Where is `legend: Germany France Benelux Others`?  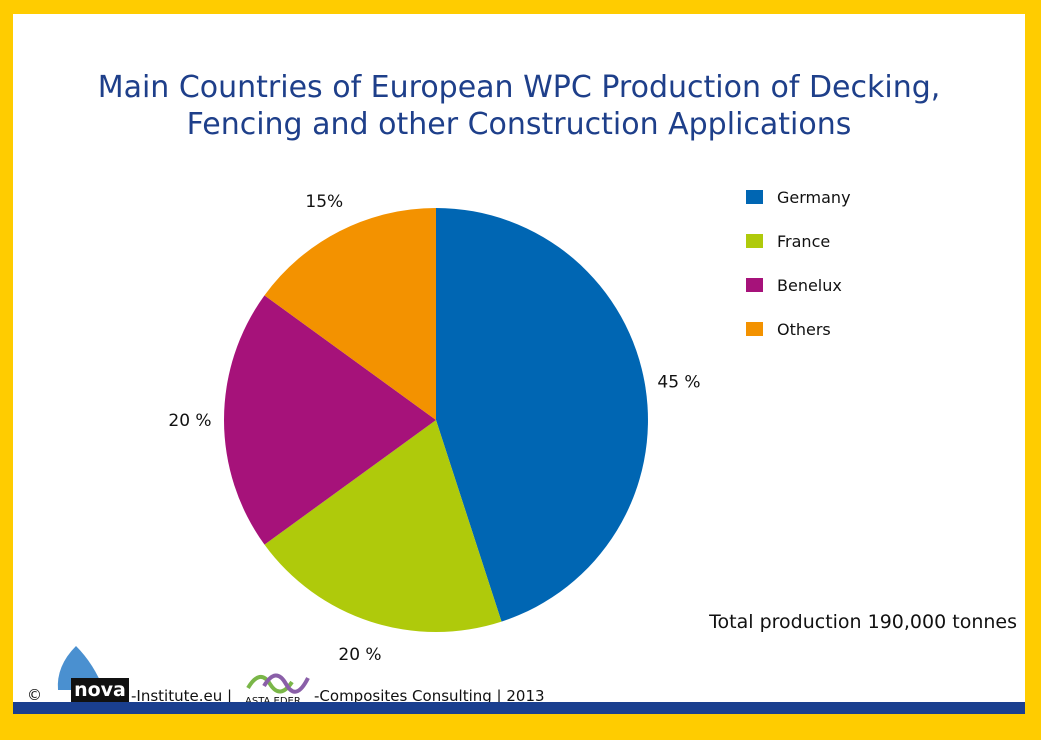 legend: Germany France Benelux Others is located at coordinates (798, 263).